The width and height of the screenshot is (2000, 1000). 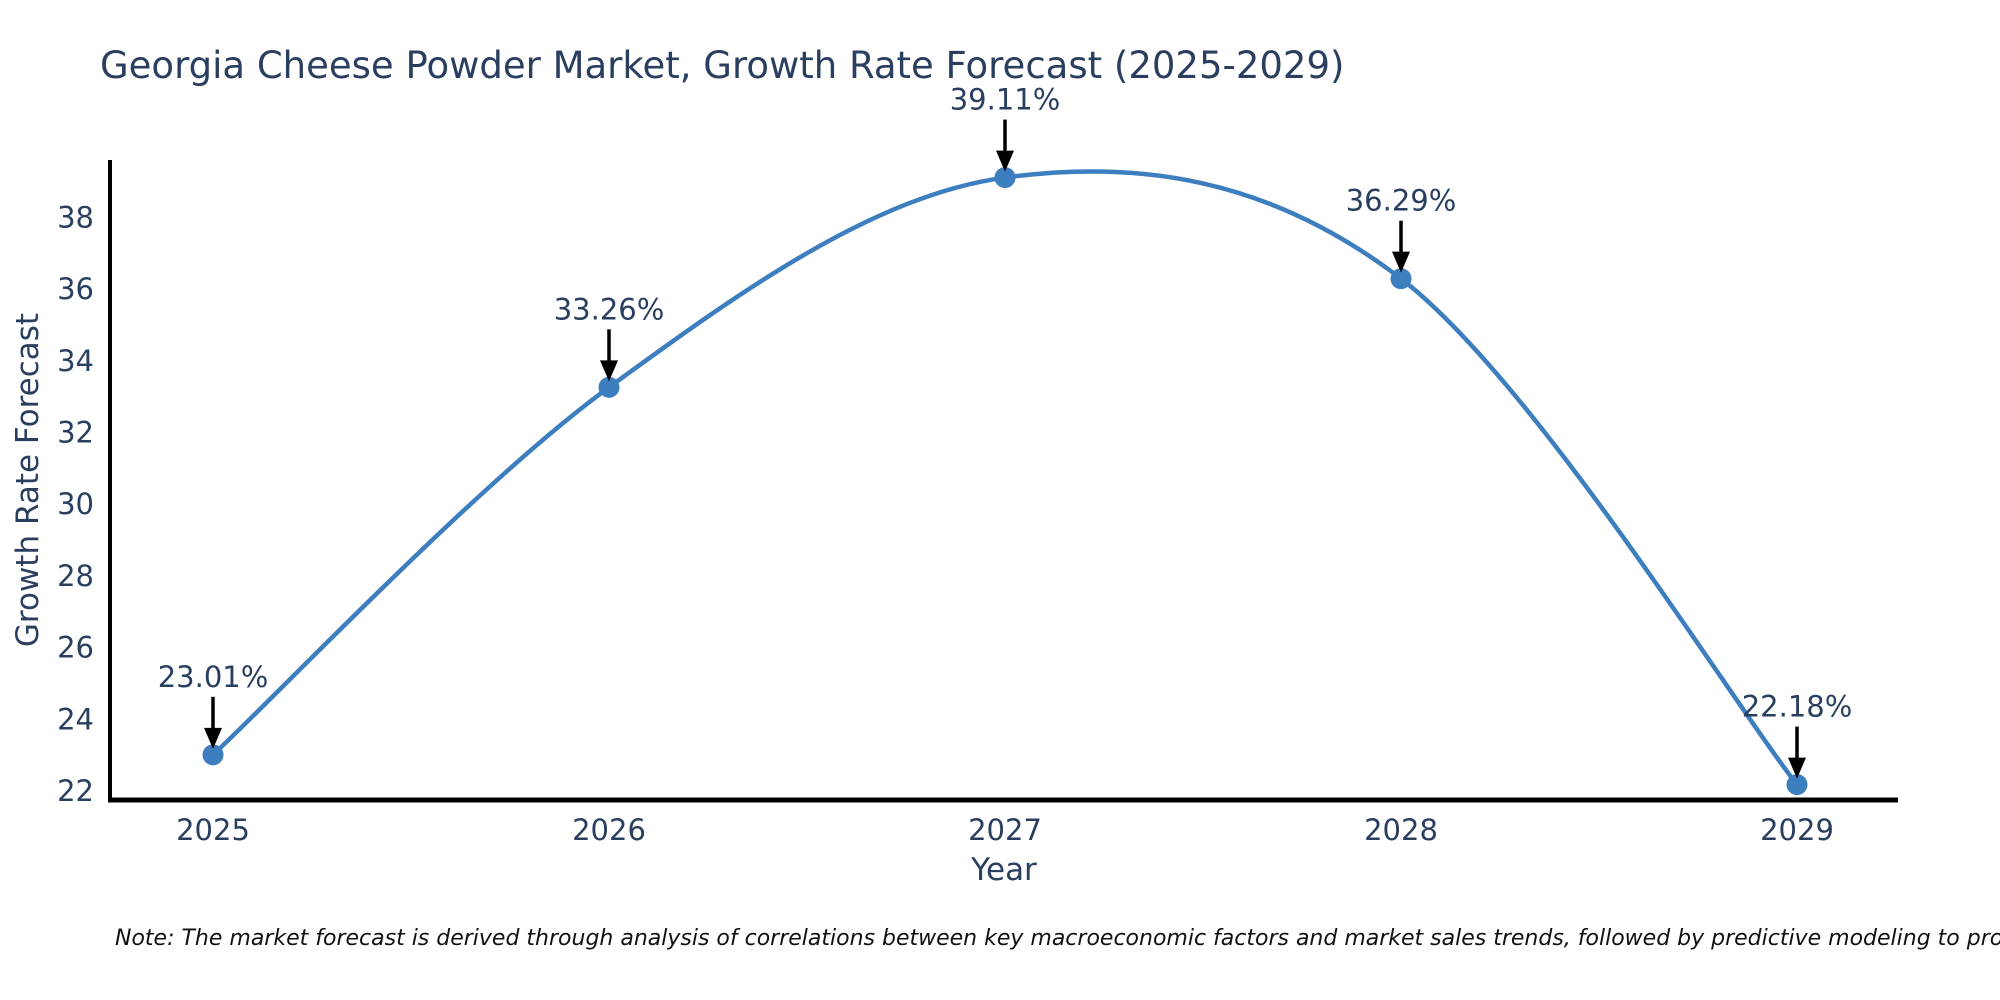 What do you see at coordinates (1005, 127) in the screenshot?
I see `point-annotation: 39.11%` at bounding box center [1005, 127].